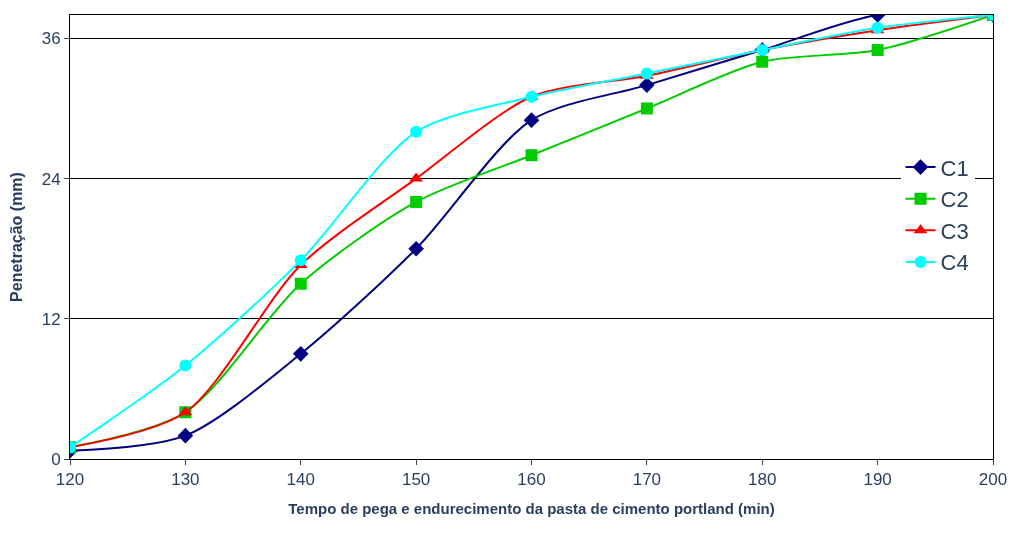 This screenshot has height=554, width=1018. What do you see at coordinates (877, 480) in the screenshot?
I see `x-tick-label: 190` at bounding box center [877, 480].